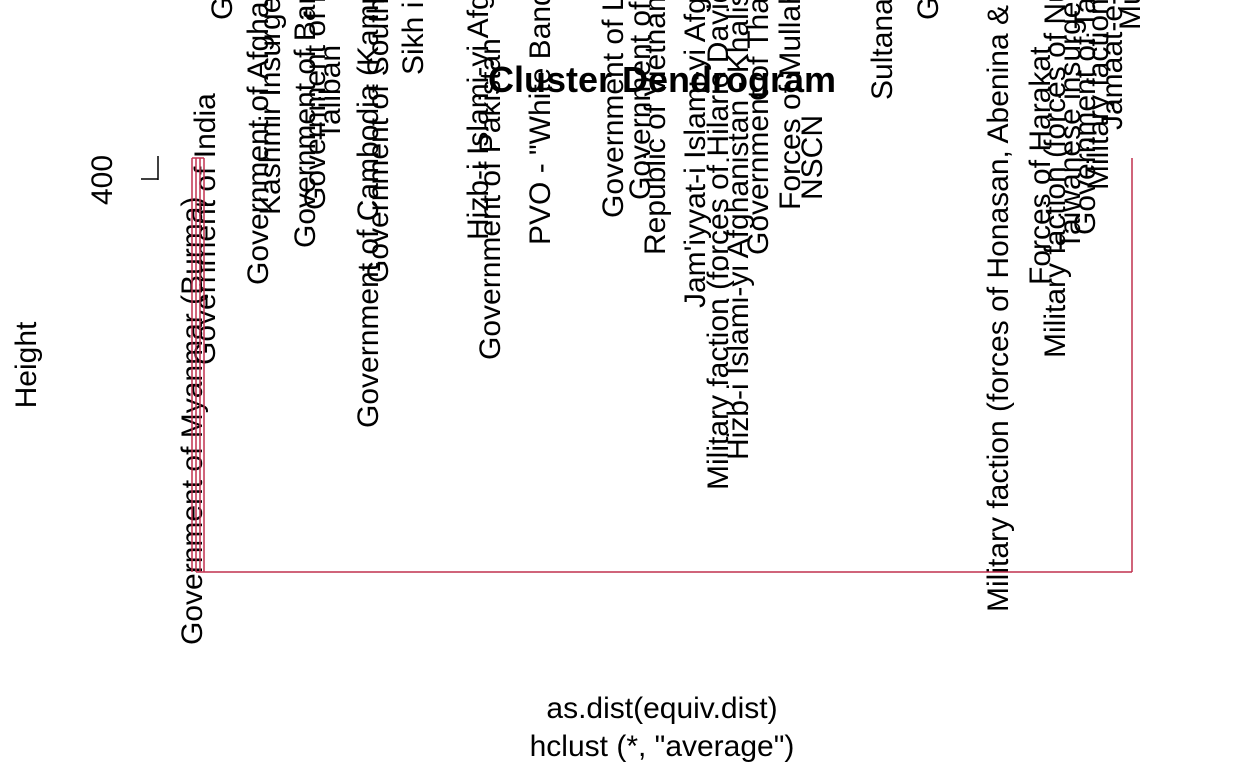 This screenshot has height=768, width=1248. I want to click on leaf-label: Government of Indonesia, so click(222, 10).